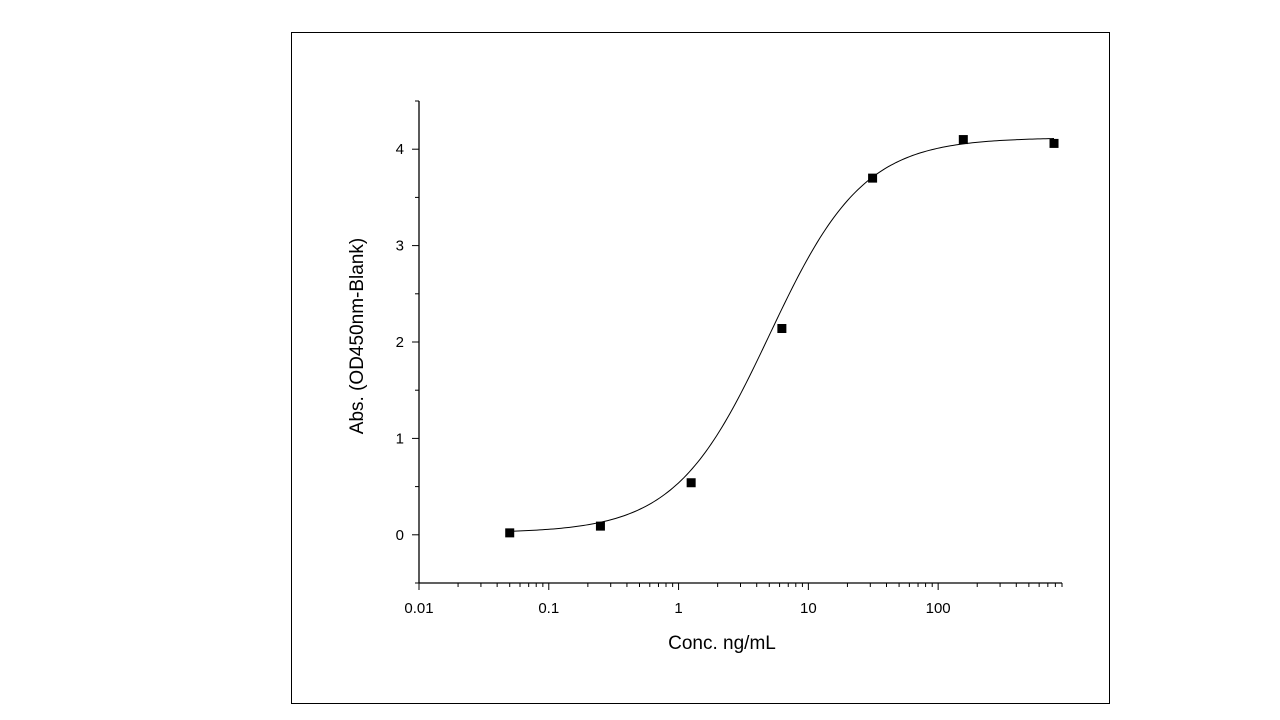  What do you see at coordinates (808, 608) in the screenshot?
I see `x-tick-label: 10` at bounding box center [808, 608].